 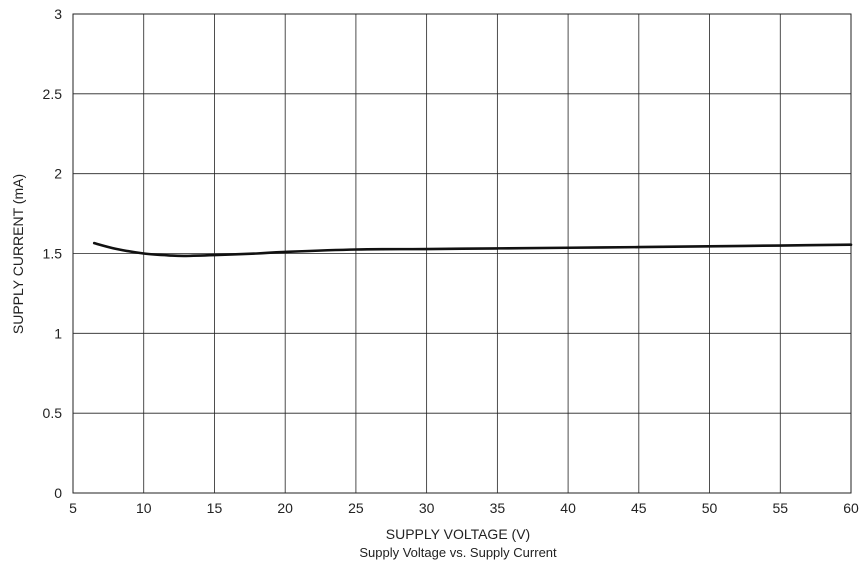 I want to click on x-tick-label: 55, so click(x=780, y=508).